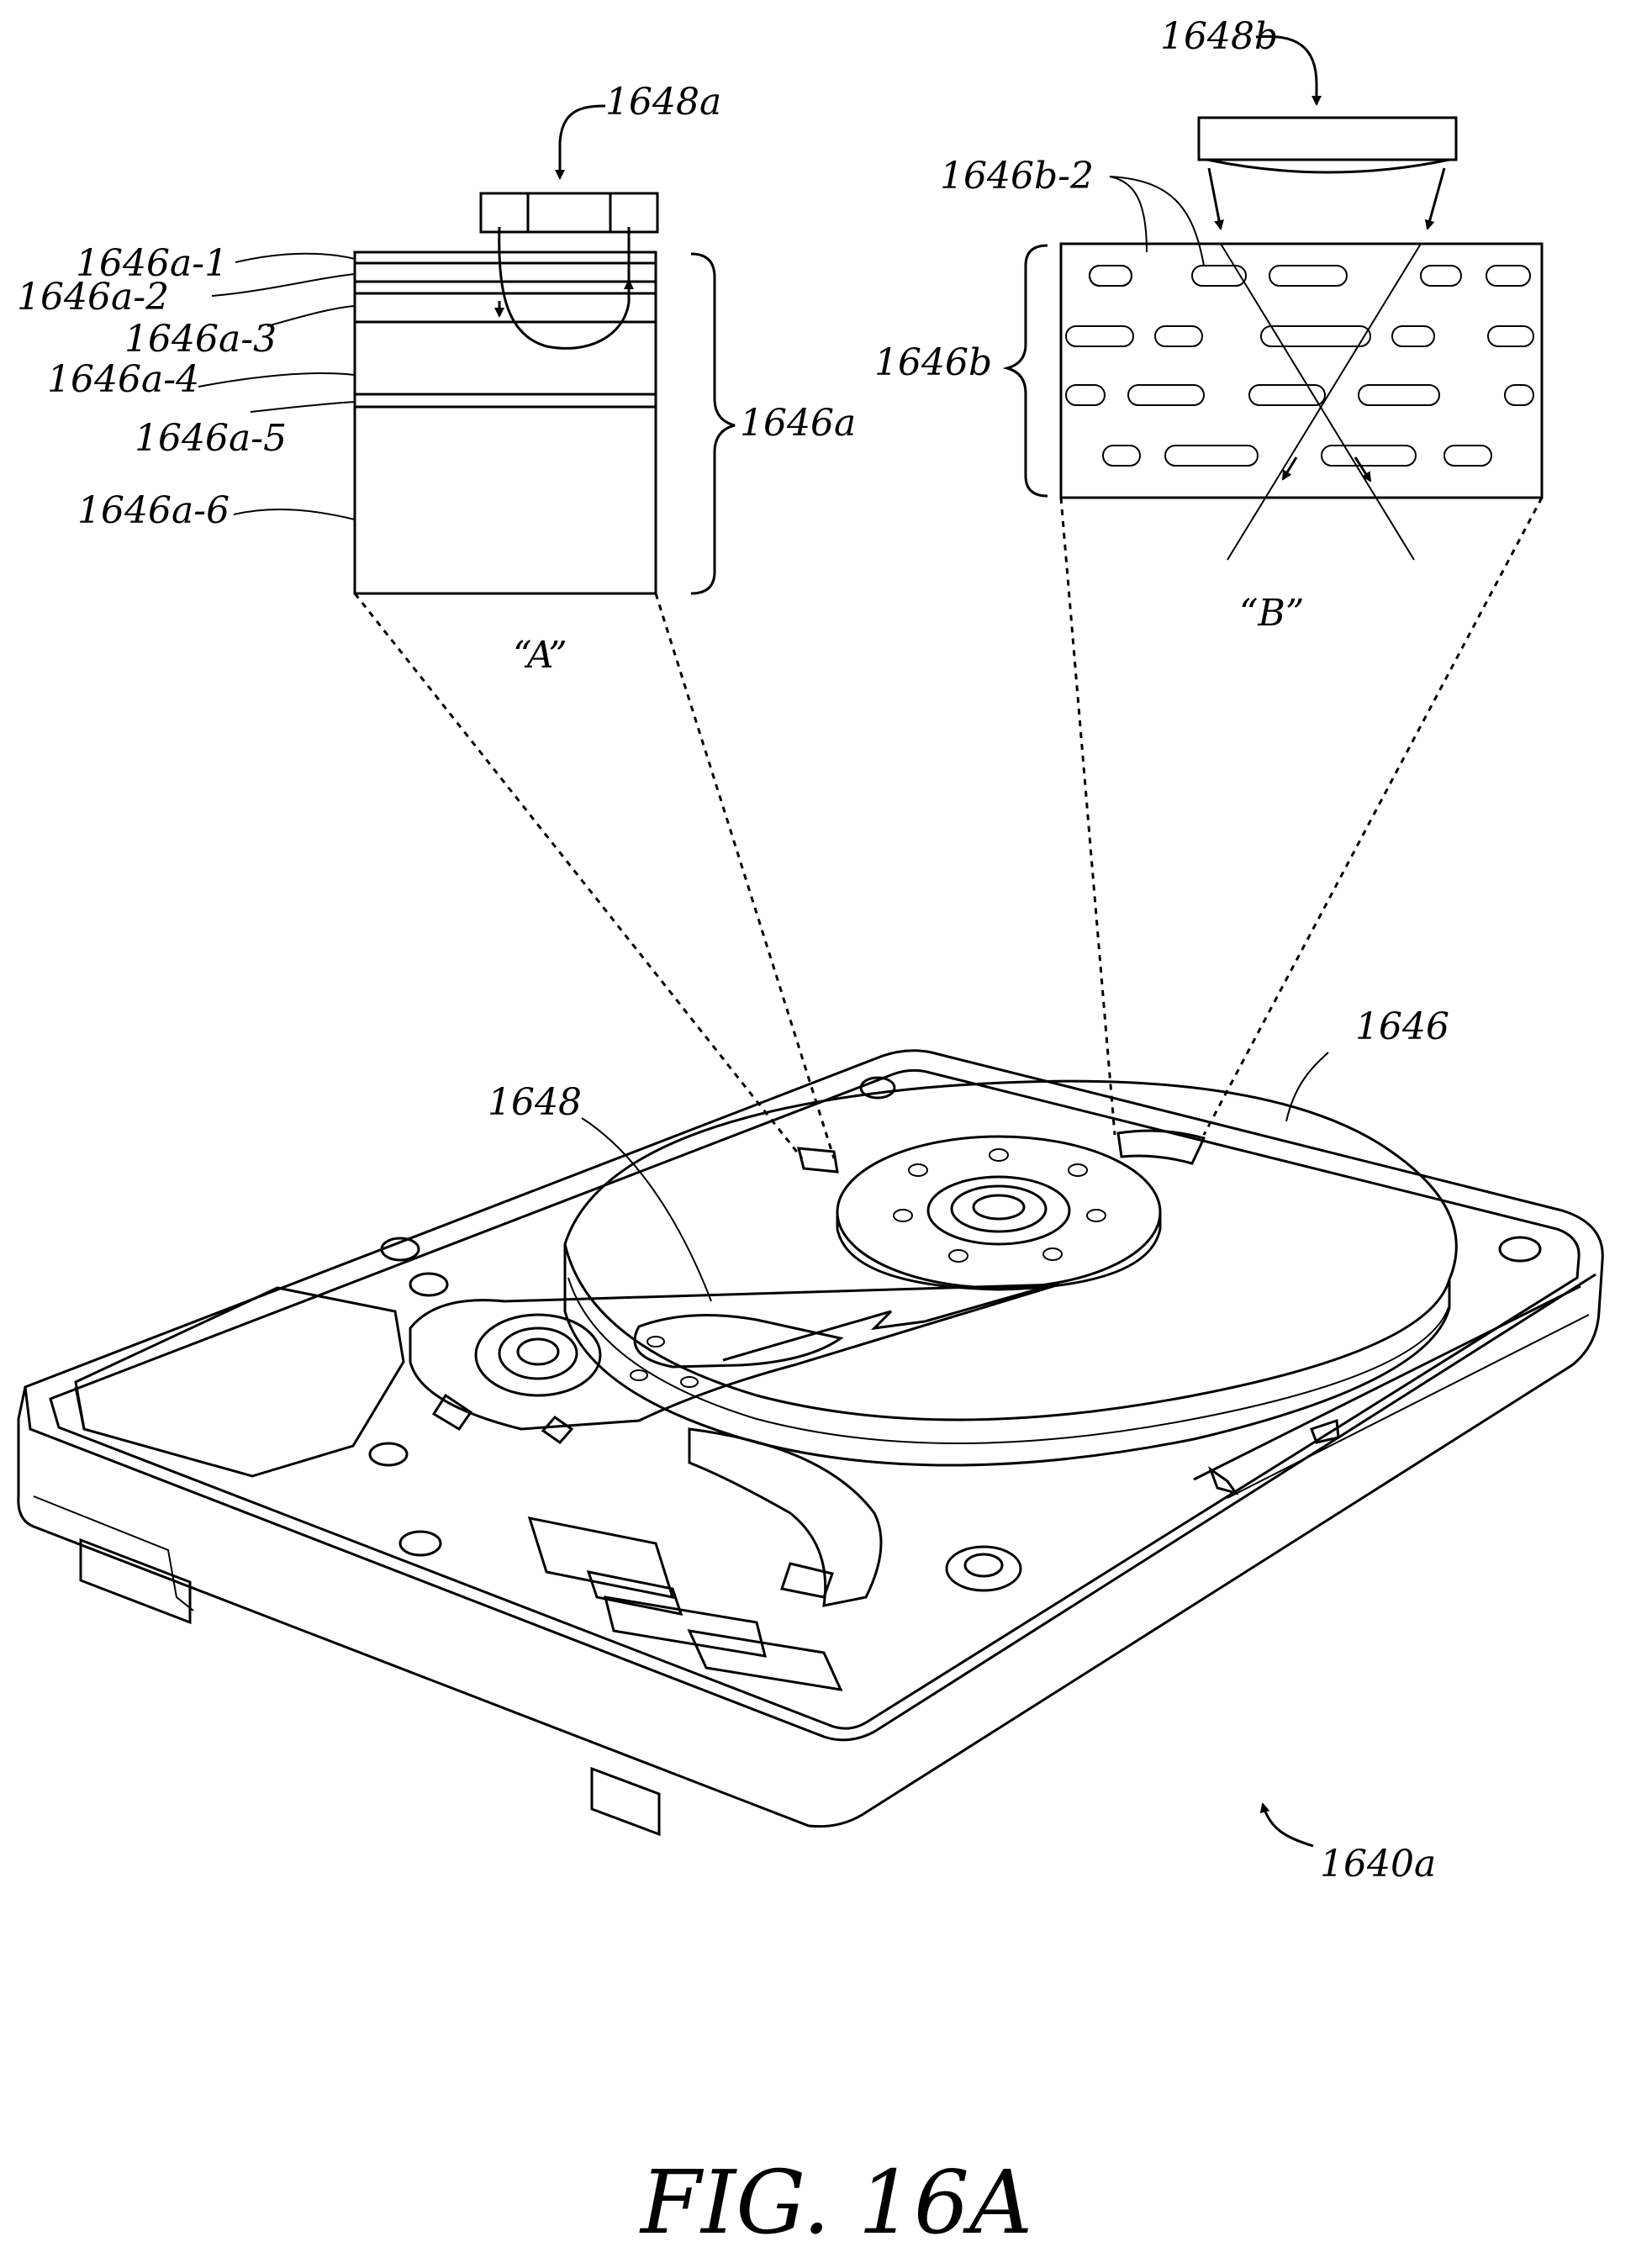 Image resolution: width=1636 pixels, height=2268 pixels. Describe the element at coordinates (540, 656) in the screenshot. I see `tag-a: “A”` at that location.